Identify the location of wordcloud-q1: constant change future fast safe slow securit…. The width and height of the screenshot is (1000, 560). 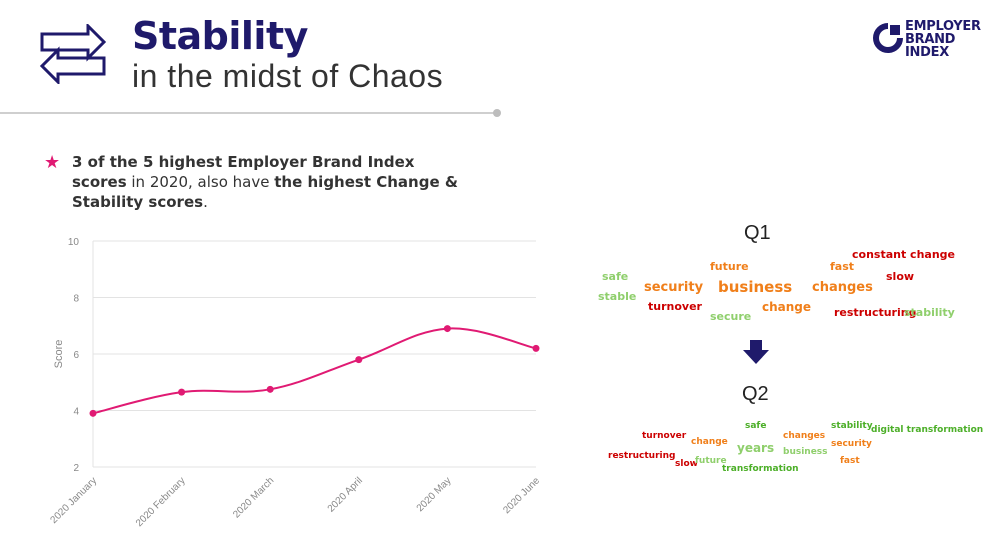
(780, 287).